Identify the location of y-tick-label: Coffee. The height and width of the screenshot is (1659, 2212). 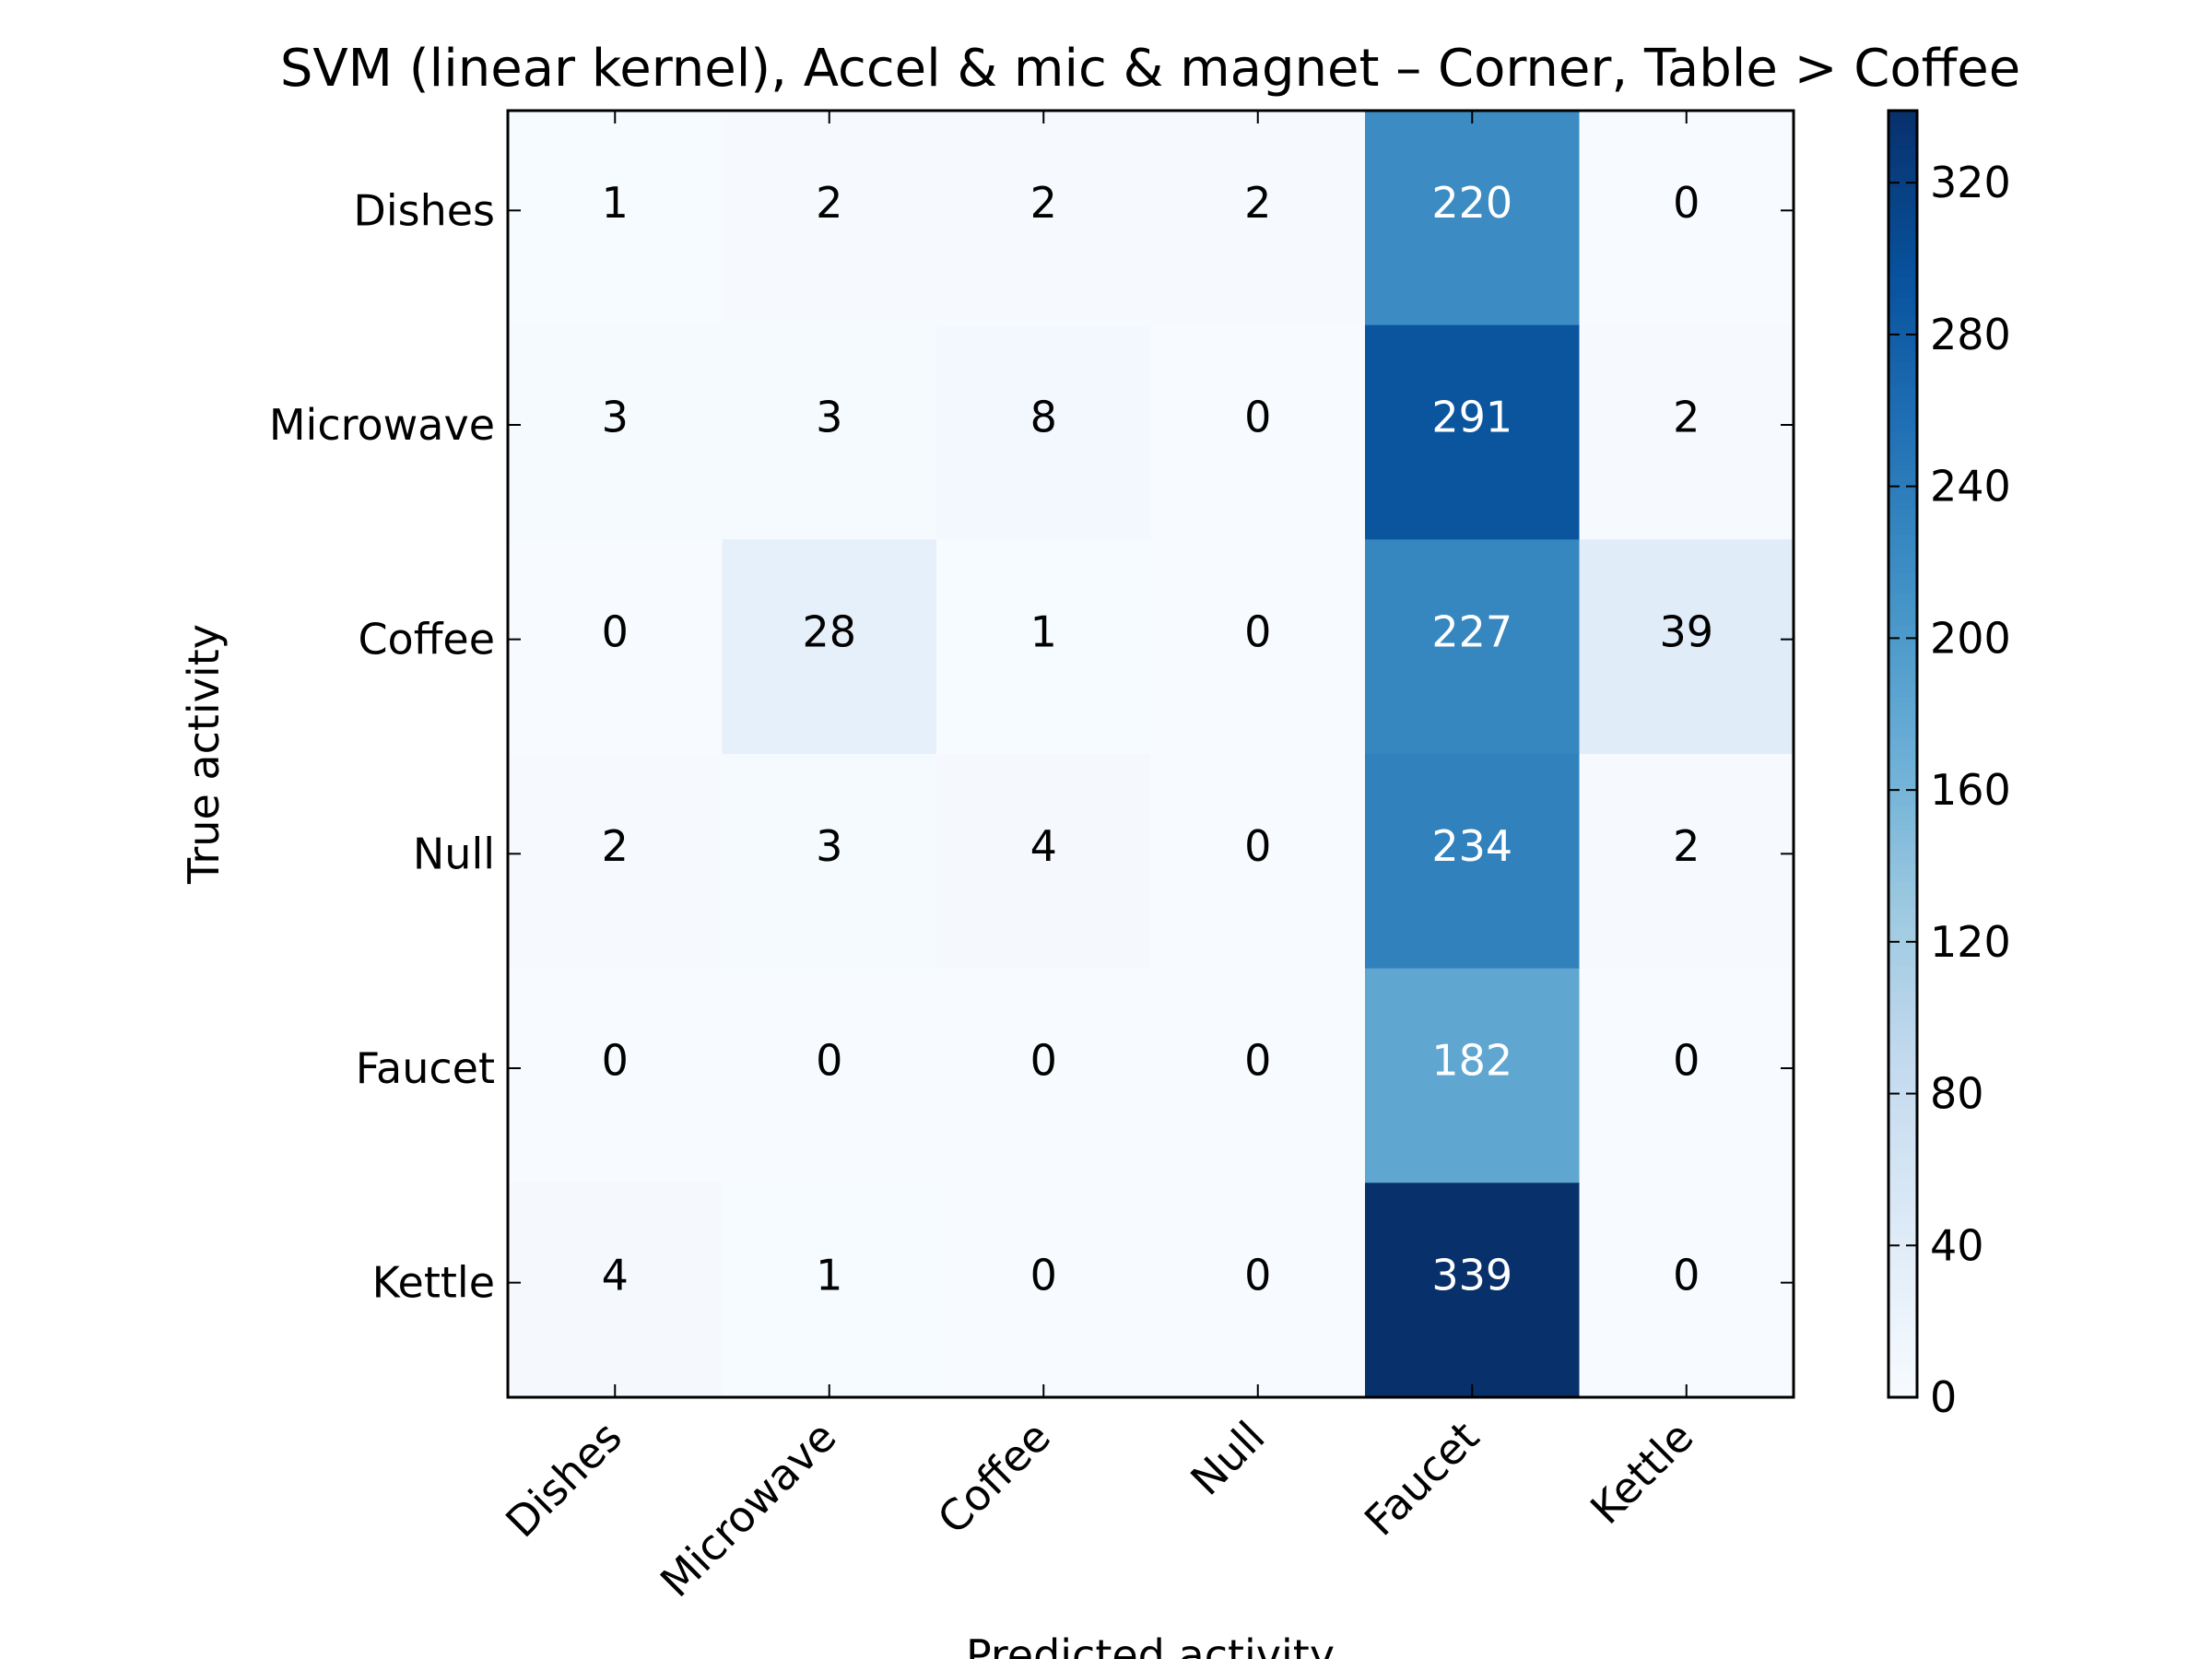
(426, 640).